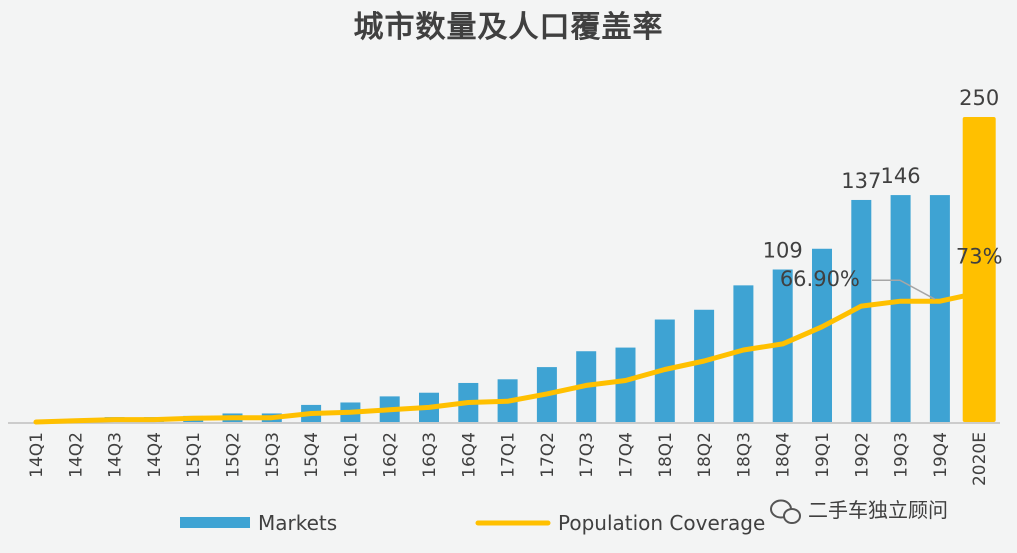  I want to click on x-tick-19Q4: 19Q4, so click(941, 455).